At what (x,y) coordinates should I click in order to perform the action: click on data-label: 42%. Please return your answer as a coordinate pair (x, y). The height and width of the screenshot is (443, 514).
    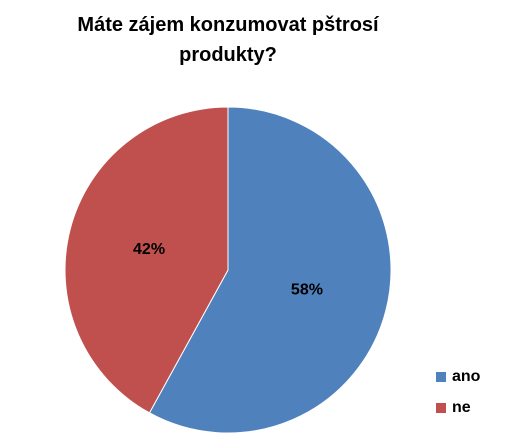
    Looking at the image, I should click on (149, 249).